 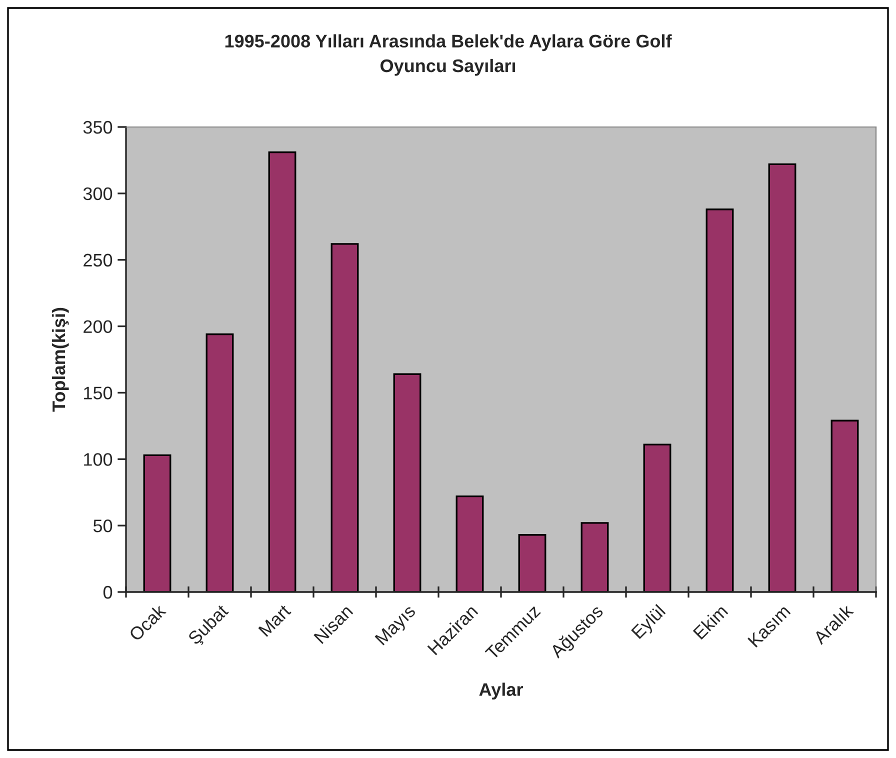 I want to click on y-axis-title: Toplam(kişi), so click(x=60, y=360).